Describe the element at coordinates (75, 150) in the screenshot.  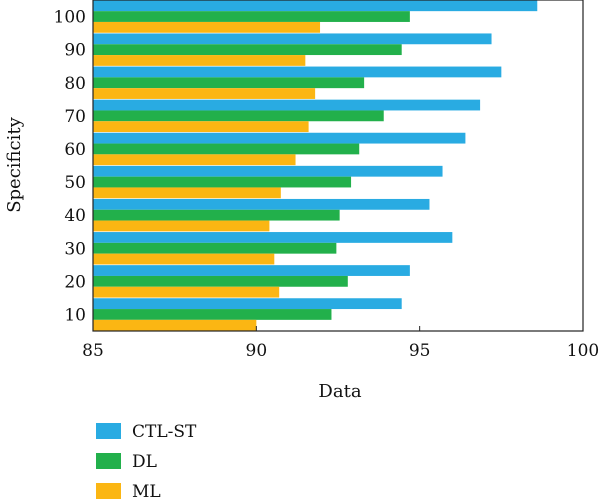
I see `y-tick-label-60: 60` at that location.